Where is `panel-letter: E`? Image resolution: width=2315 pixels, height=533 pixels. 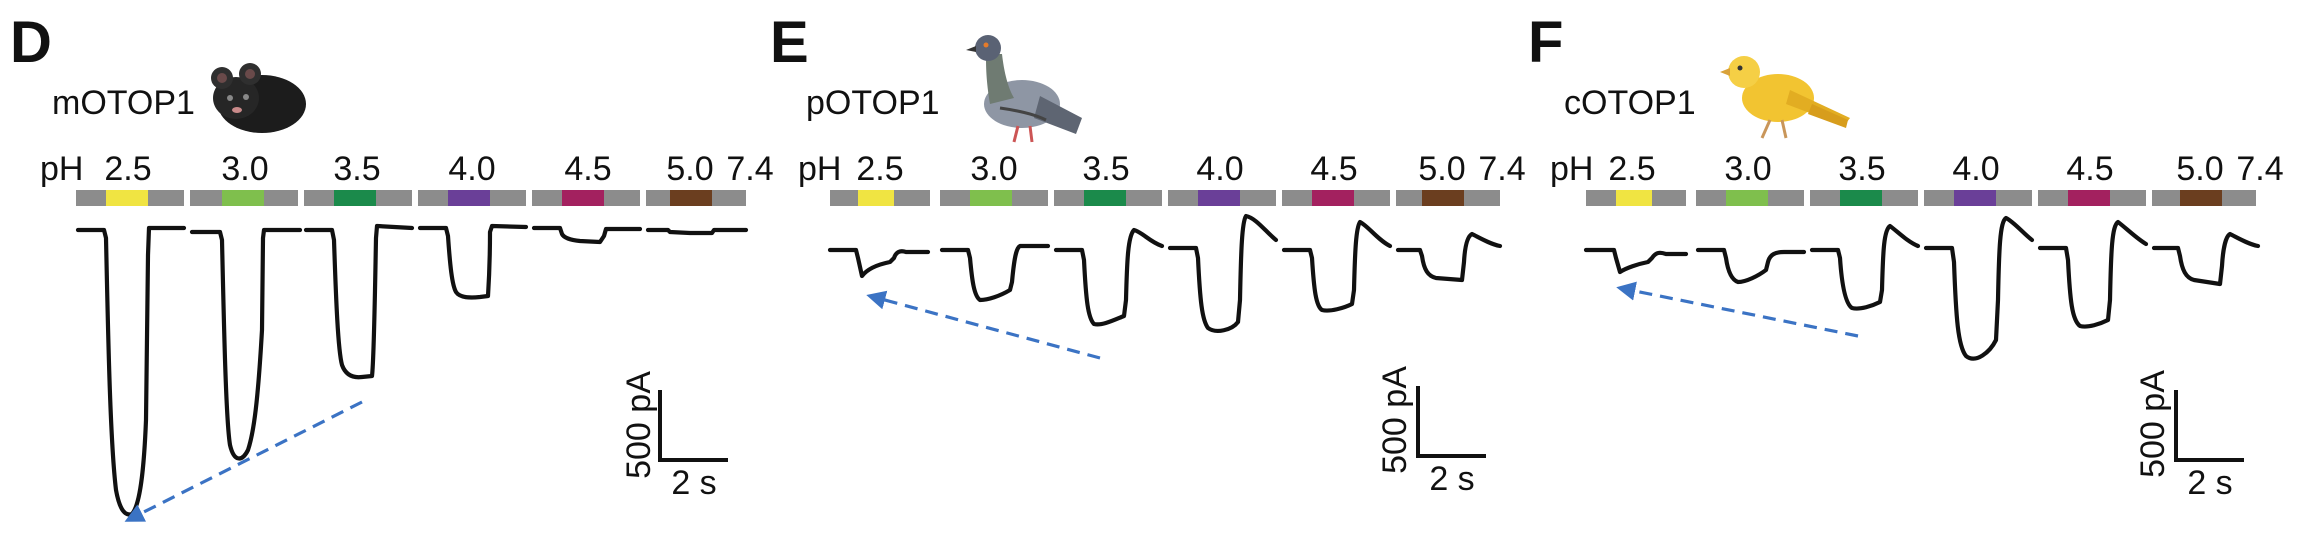 panel-letter: E is located at coordinates (789, 42).